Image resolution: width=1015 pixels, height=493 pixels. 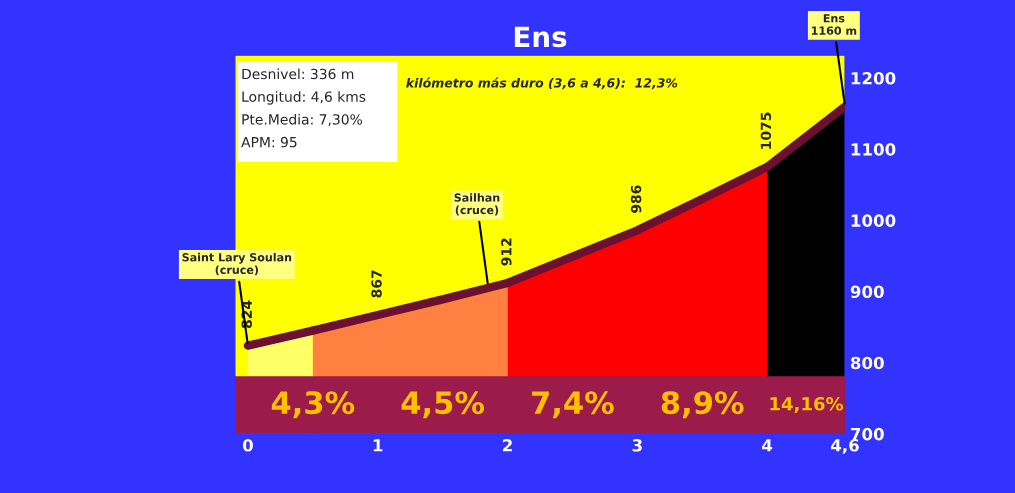 What do you see at coordinates (766, 130) in the screenshot?
I see `data-label: 1075` at bounding box center [766, 130].